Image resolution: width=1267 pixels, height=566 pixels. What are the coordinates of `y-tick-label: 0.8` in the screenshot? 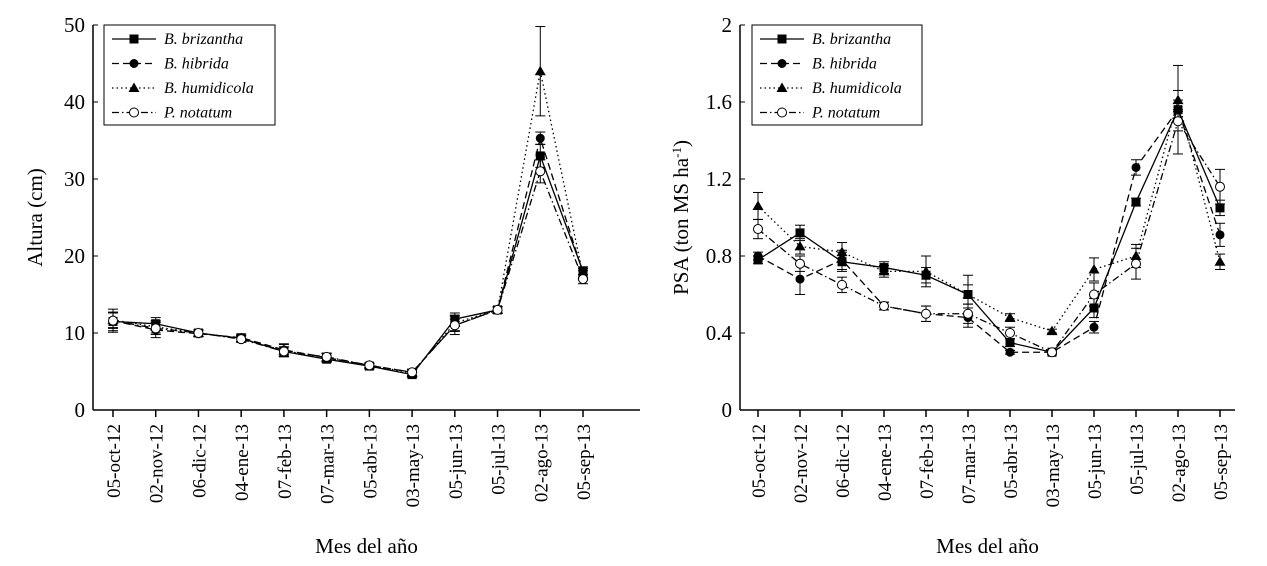 It's located at (719, 256).